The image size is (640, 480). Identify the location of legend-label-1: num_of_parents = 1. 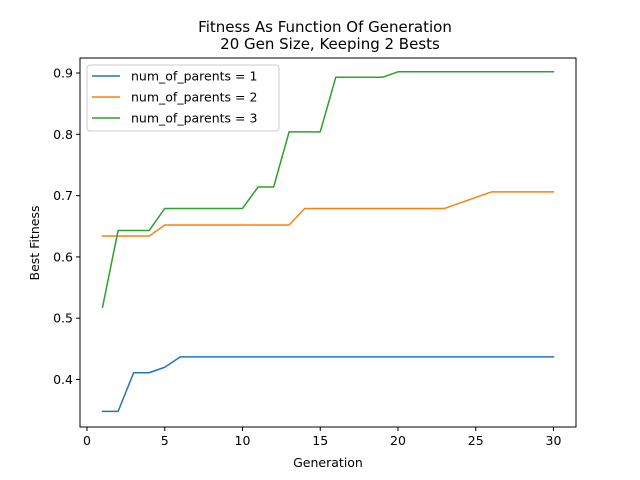
(194, 76).